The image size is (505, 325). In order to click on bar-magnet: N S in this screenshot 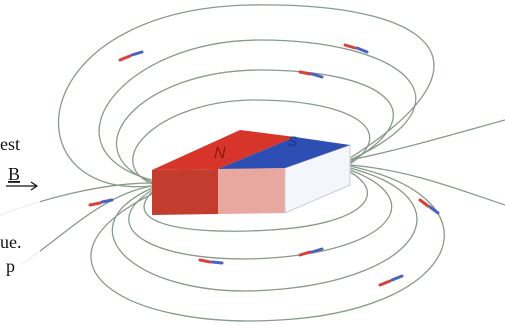, I will do `click(251, 172)`.